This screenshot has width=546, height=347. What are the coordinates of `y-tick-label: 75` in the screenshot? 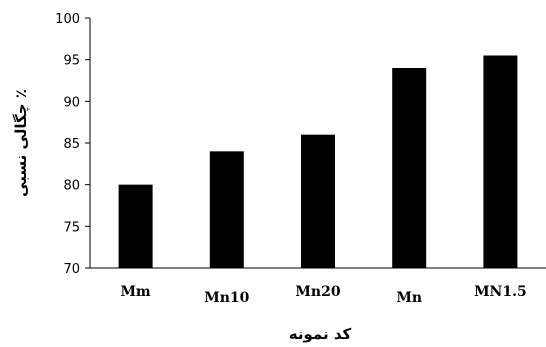 It's located at (71, 227).